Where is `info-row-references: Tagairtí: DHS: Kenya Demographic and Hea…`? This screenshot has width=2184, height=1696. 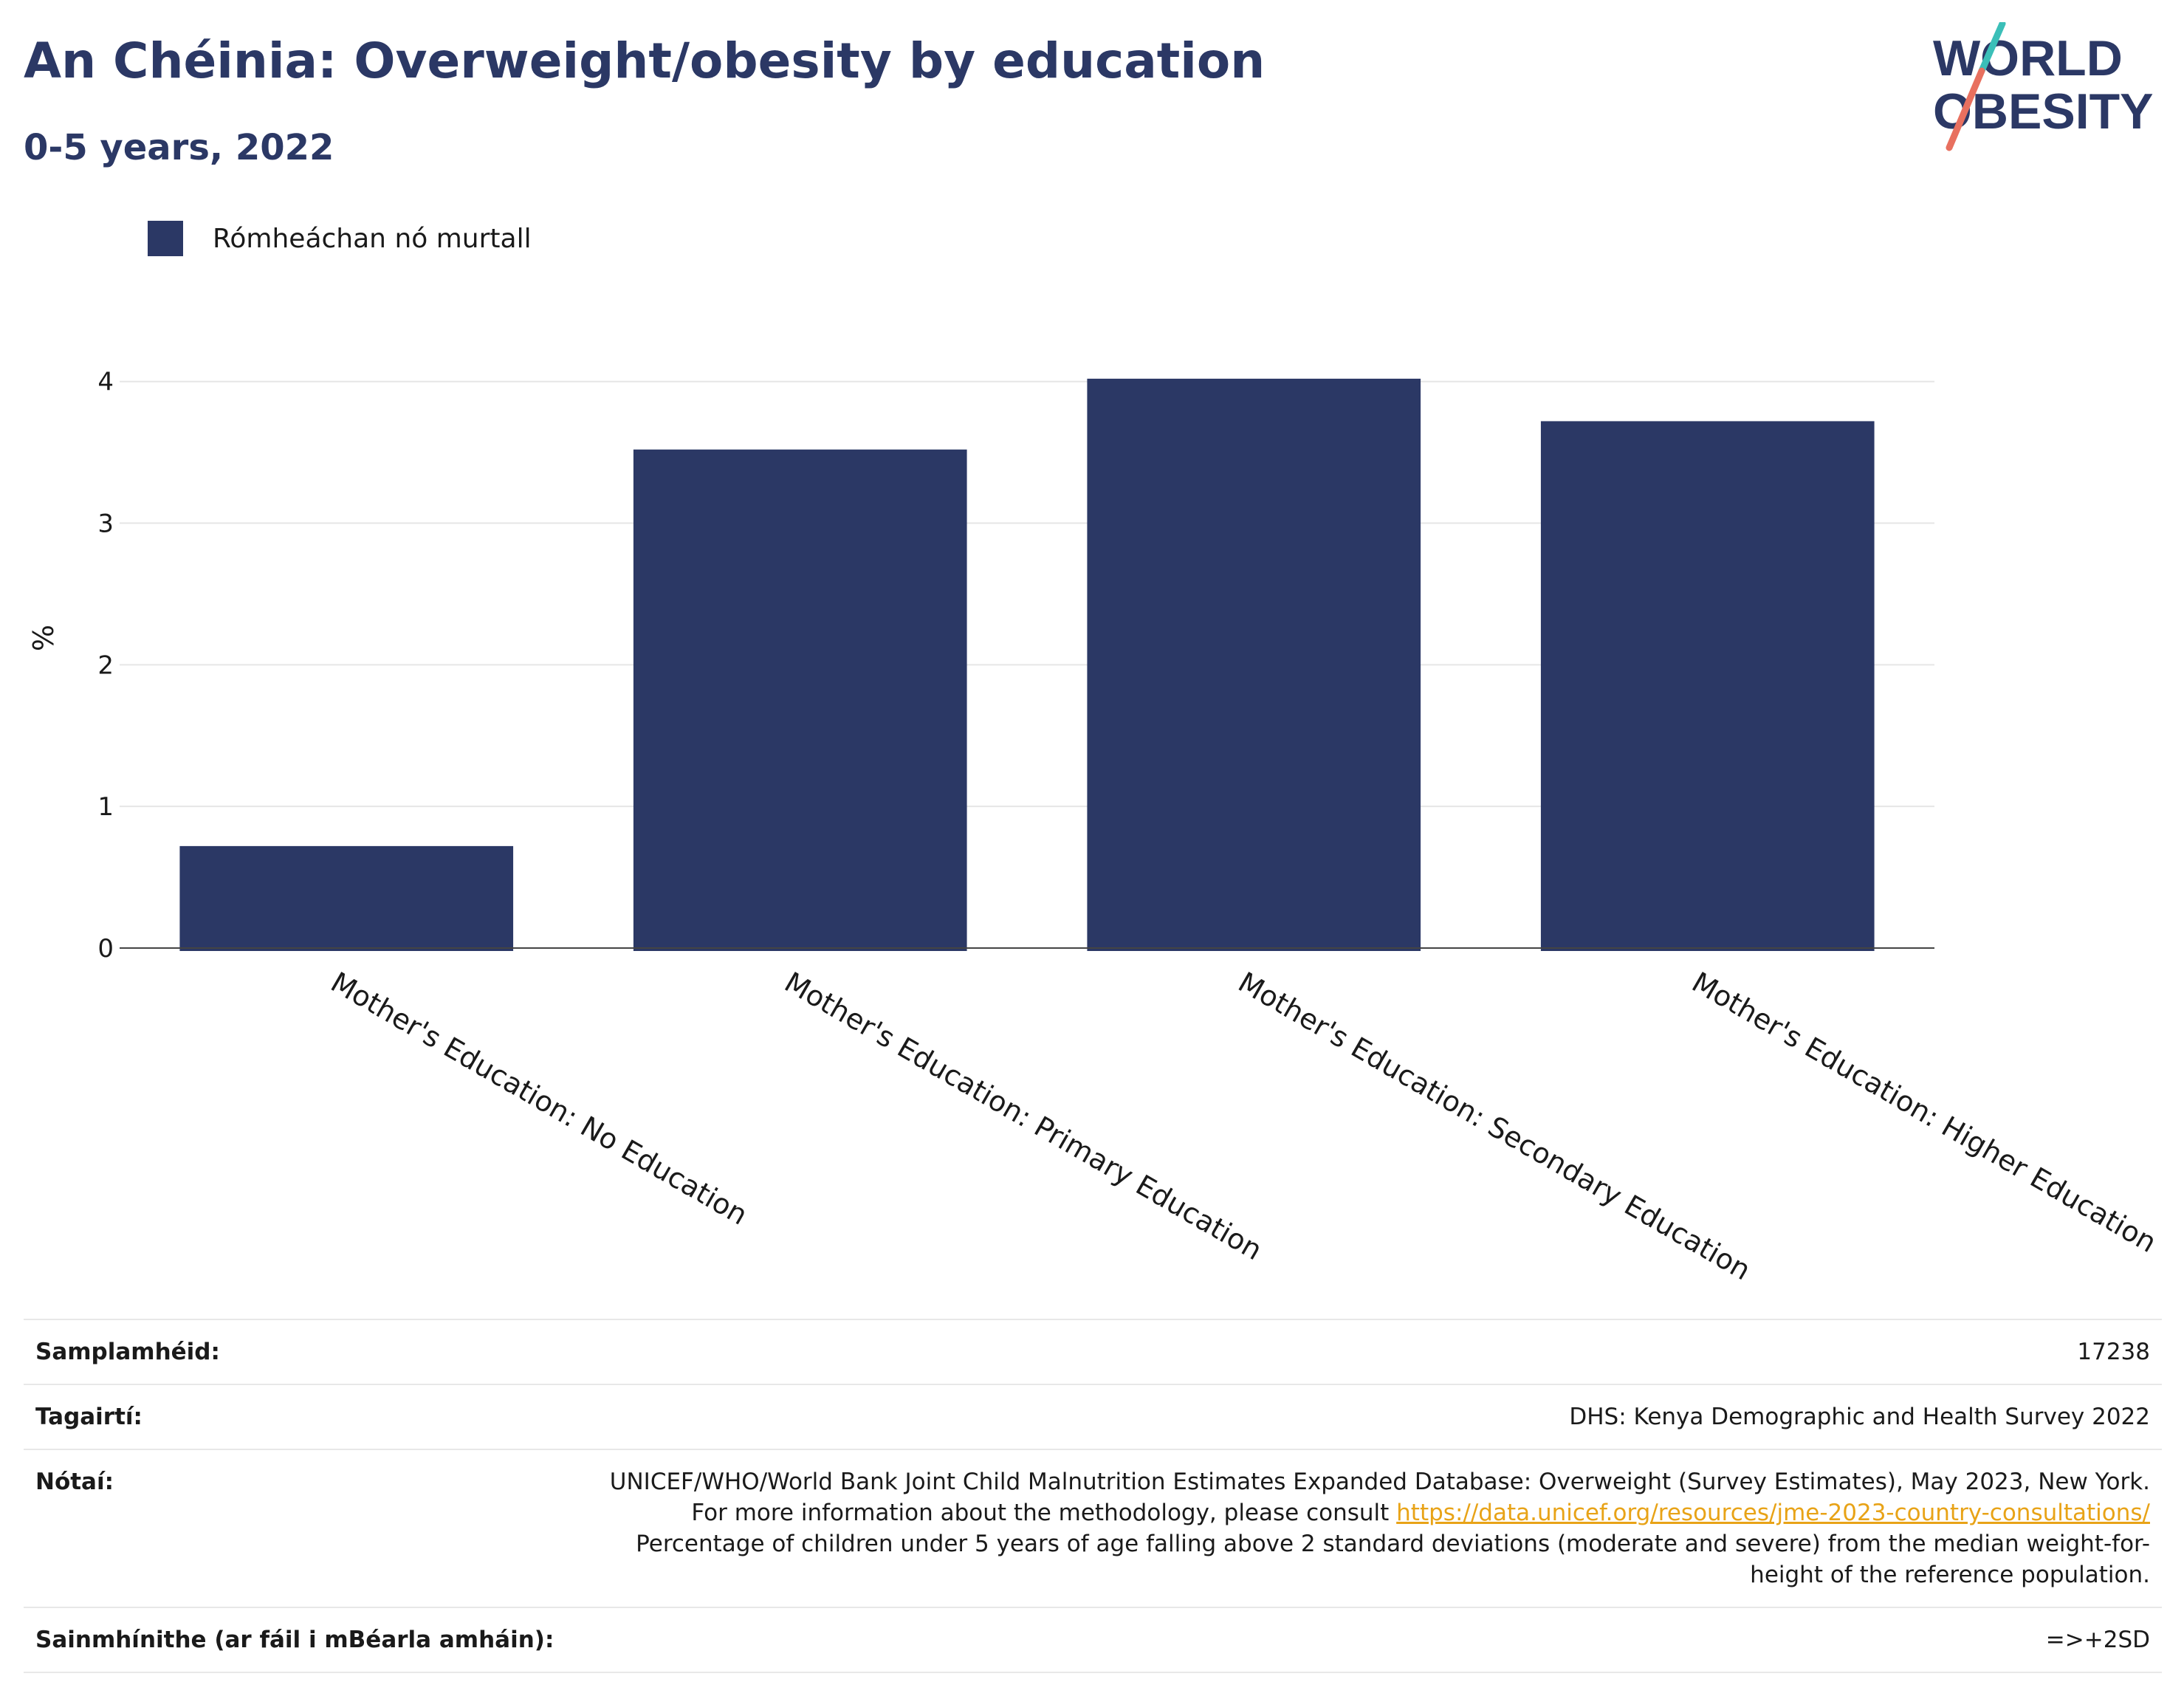 info-row-references: Tagairtí: DHS: Kenya Demographic and Hea… is located at coordinates (1093, 1417).